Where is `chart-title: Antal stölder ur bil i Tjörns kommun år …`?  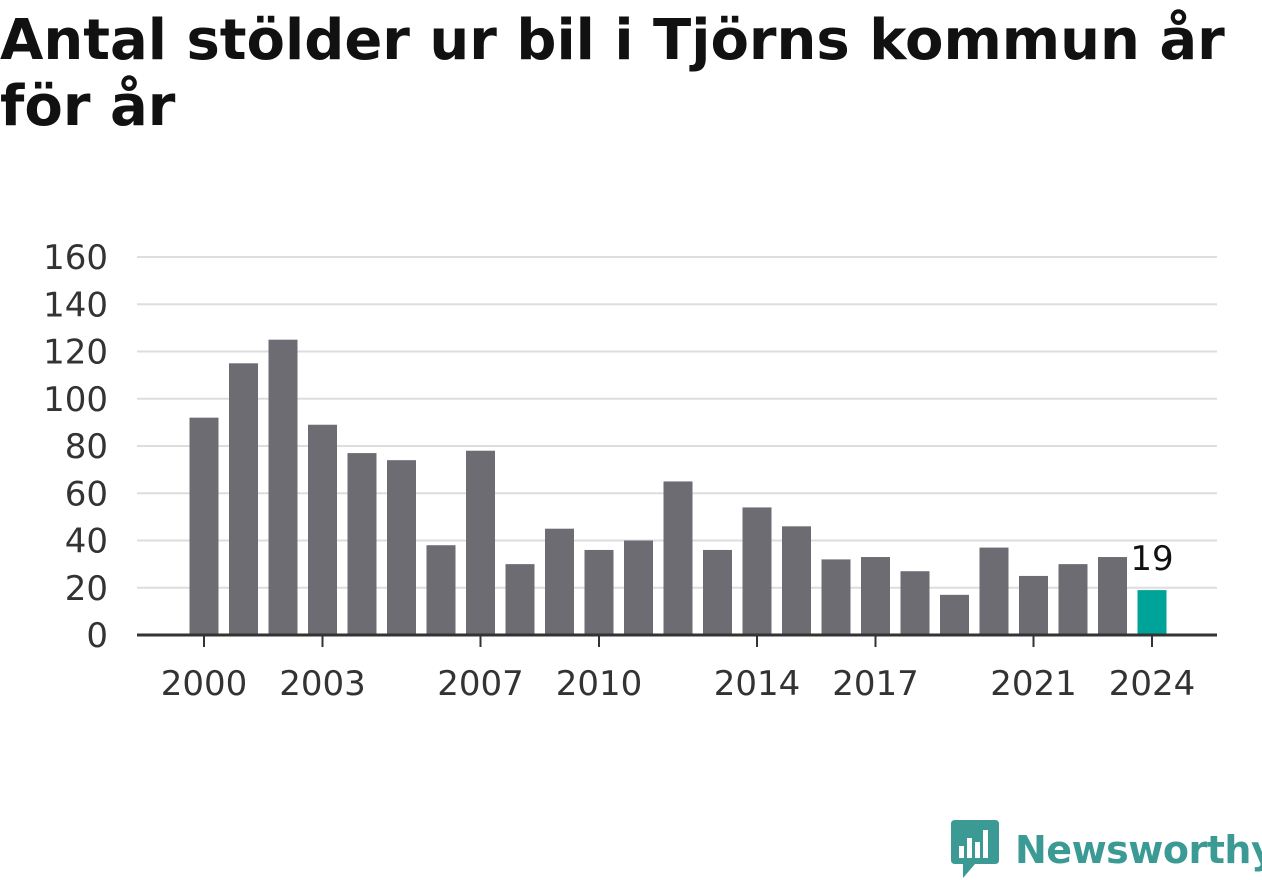 chart-title: Antal stölder ur bil i Tjörns kommun år … is located at coordinates (612, 73).